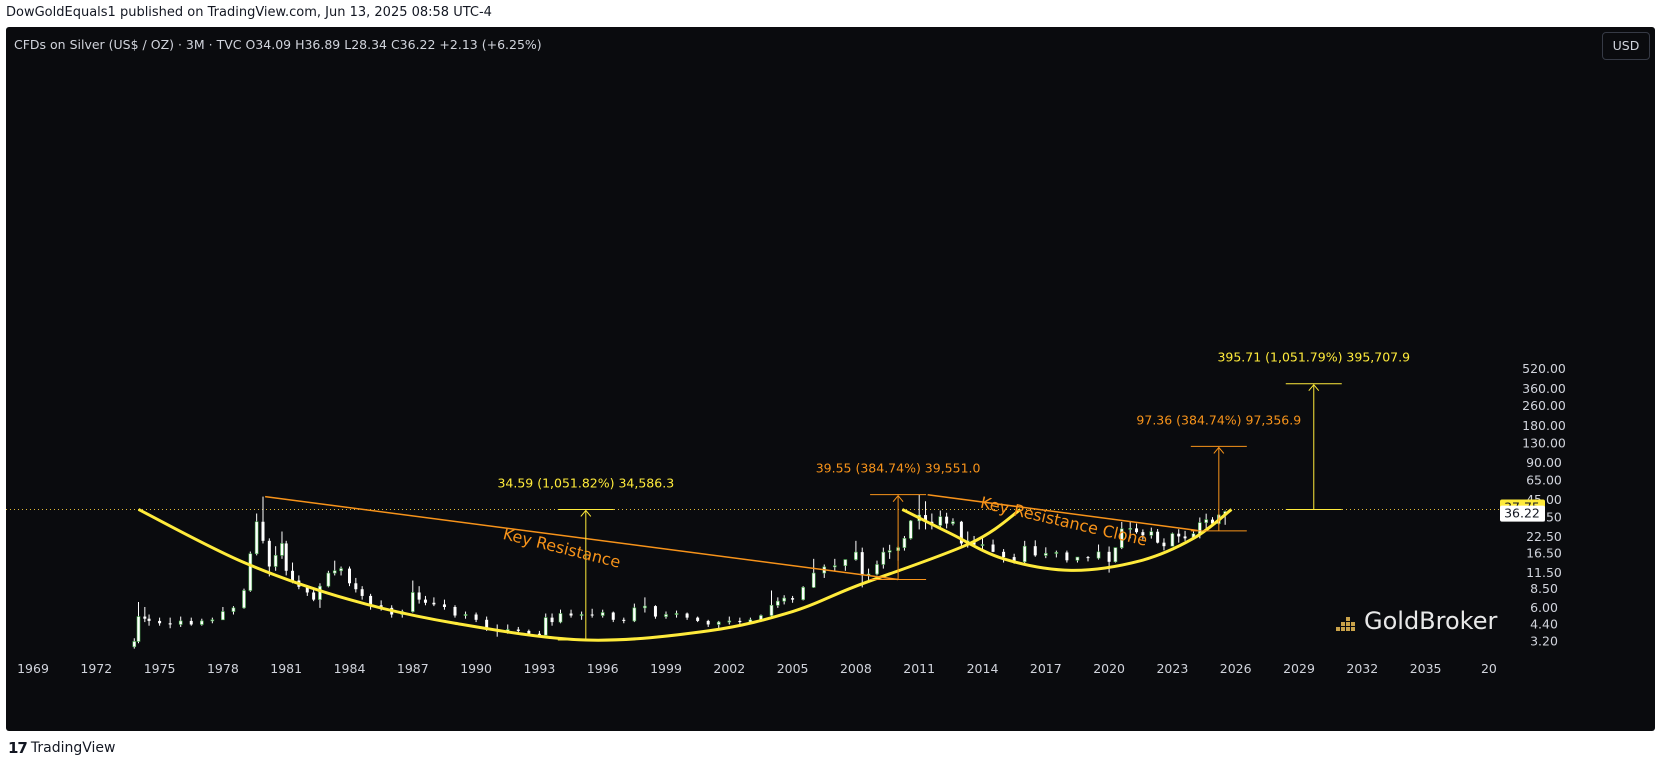  What do you see at coordinates (830, 748) in the screenshot?
I see `bottom-bar` at bounding box center [830, 748].